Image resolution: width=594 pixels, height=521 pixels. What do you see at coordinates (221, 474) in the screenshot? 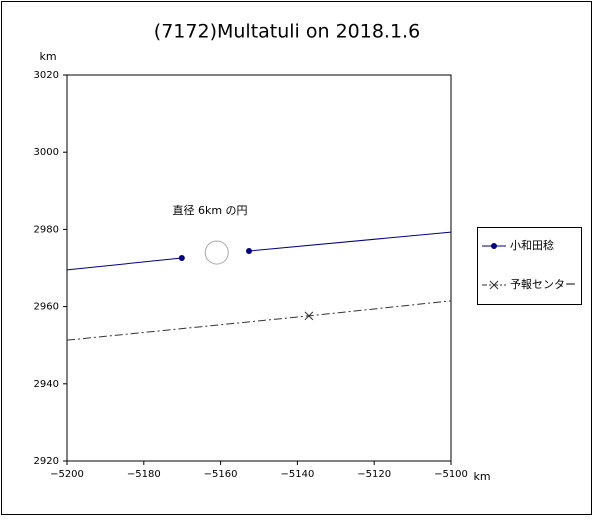
I see `x-tick-label: −5160` at bounding box center [221, 474].